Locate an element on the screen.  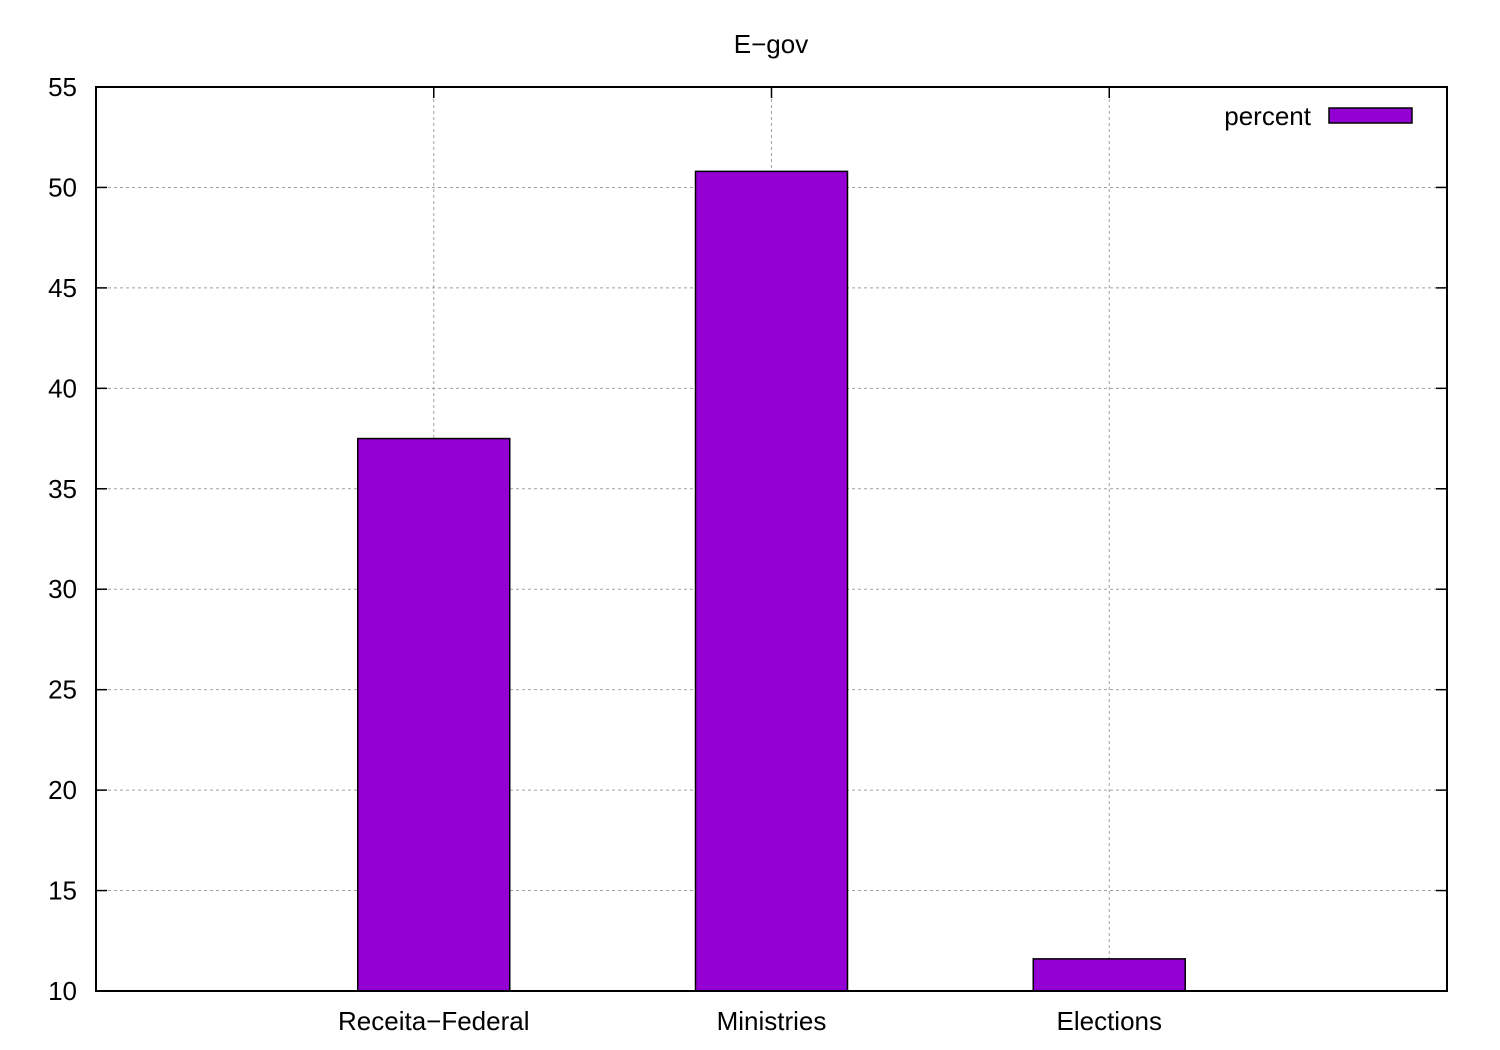
y-tick-label: 55 is located at coordinates (62, 87).